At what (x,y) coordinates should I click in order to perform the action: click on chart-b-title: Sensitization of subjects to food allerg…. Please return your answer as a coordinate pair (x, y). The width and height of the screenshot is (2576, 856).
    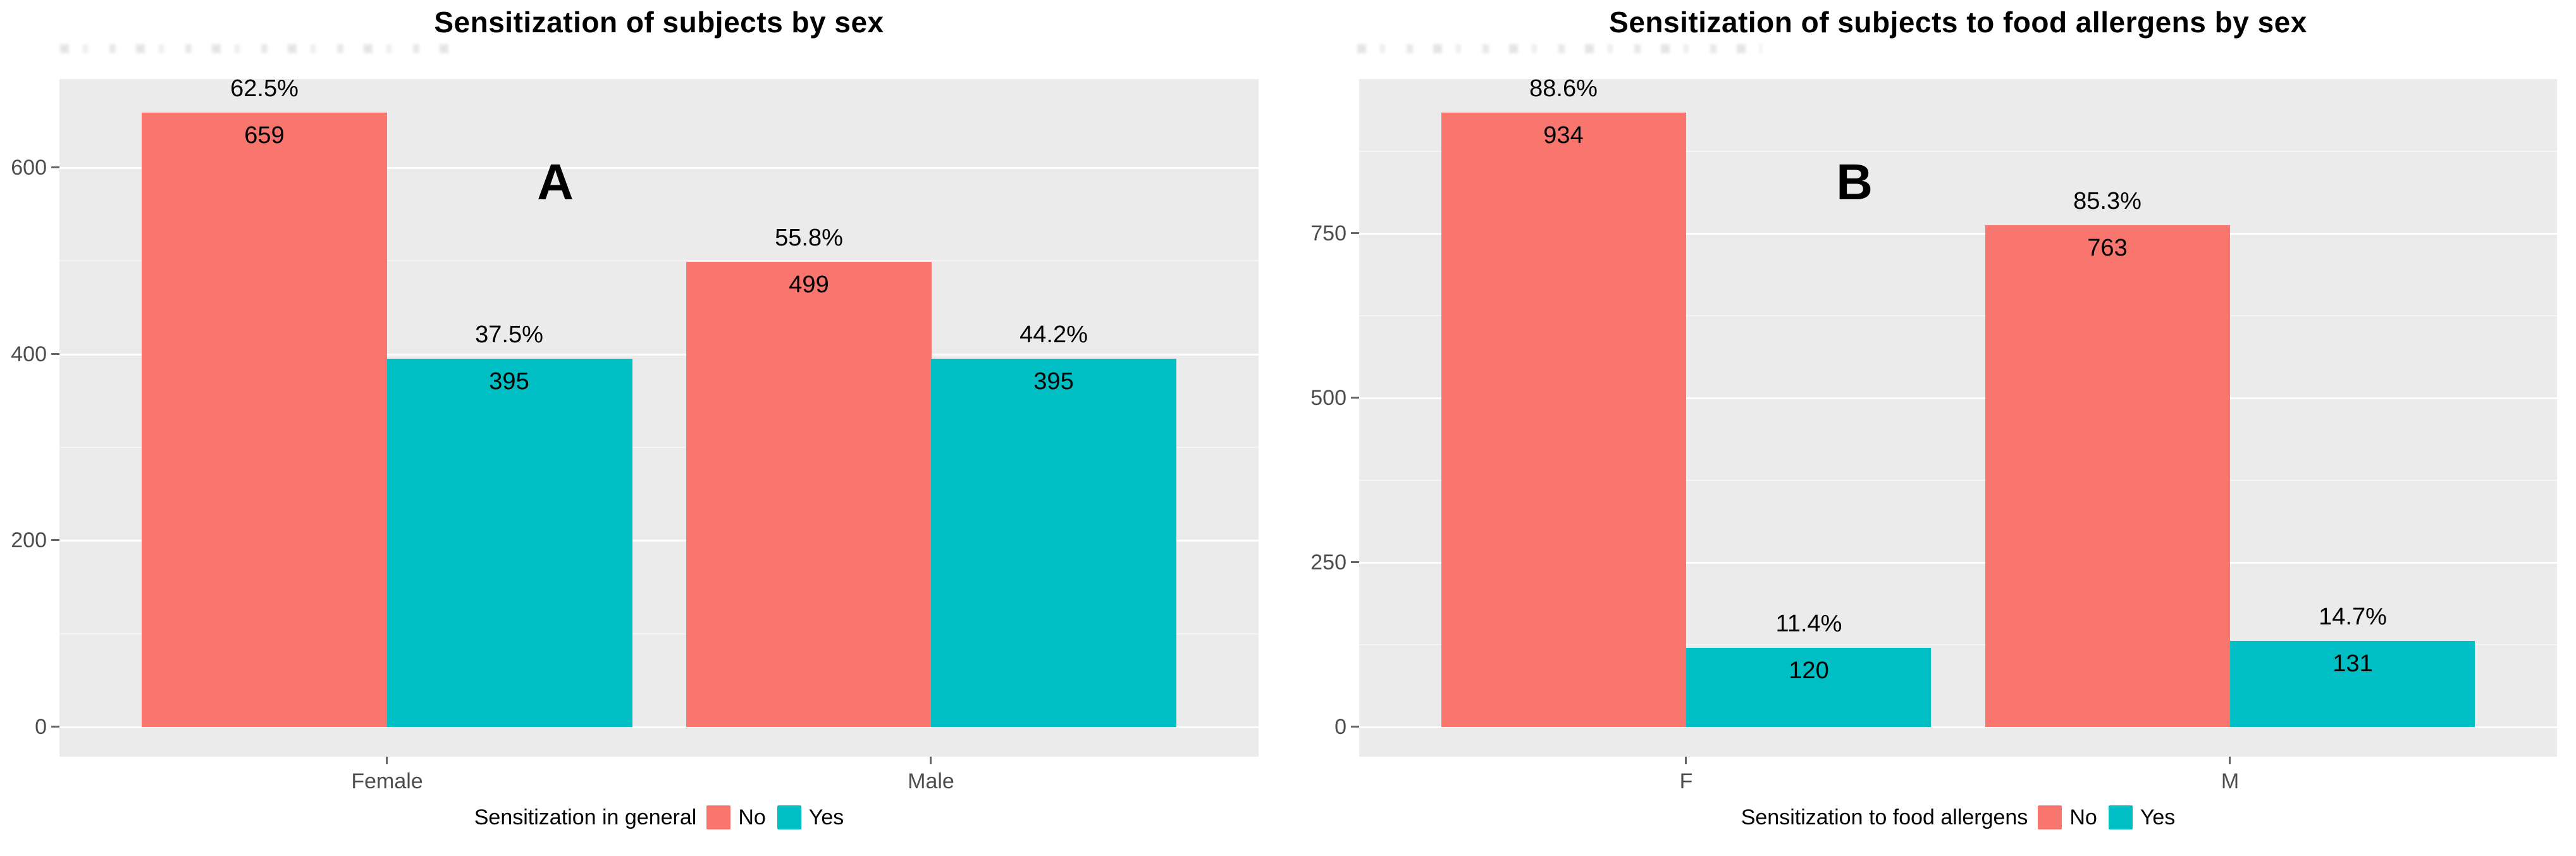
    Looking at the image, I should click on (1958, 22).